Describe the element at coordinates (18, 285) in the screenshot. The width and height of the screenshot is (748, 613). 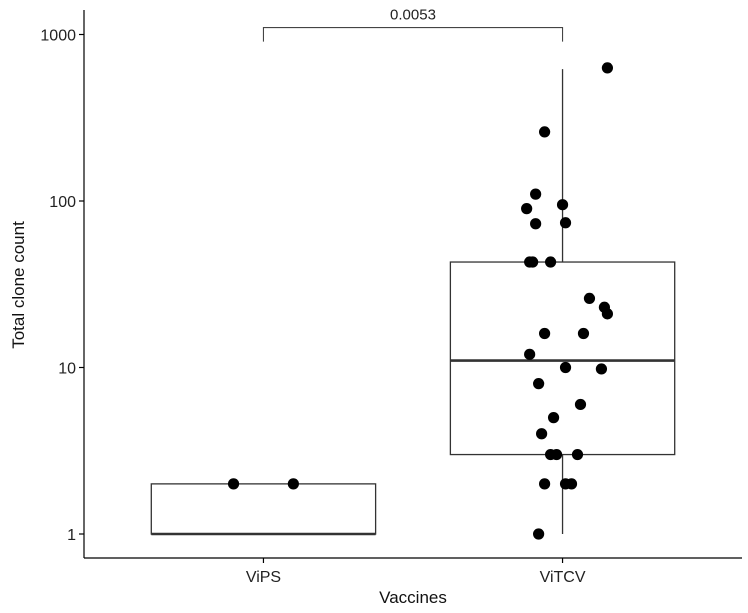
I see `y-axis-title: Total clone count` at that location.